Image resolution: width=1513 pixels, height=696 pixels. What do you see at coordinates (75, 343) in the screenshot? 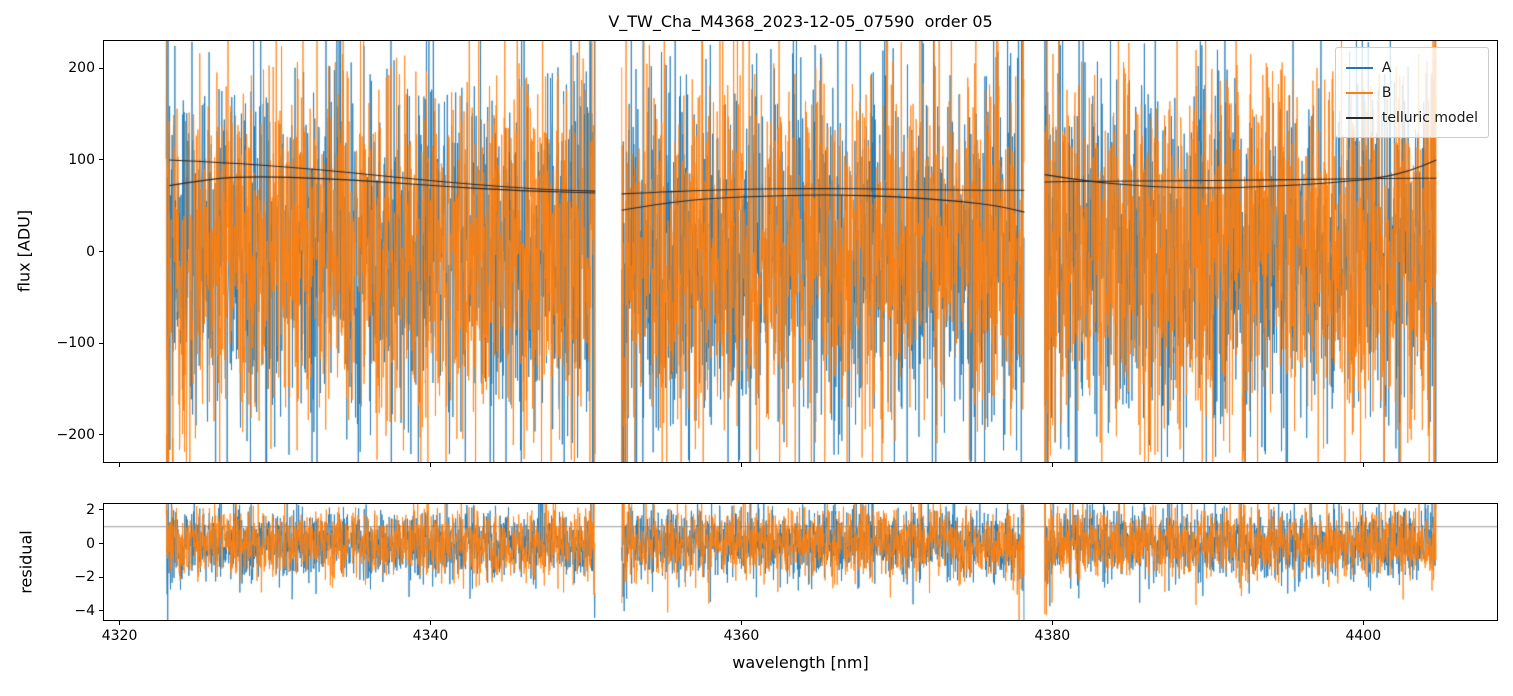
I see `y-tick-label: −100` at bounding box center [75, 343].